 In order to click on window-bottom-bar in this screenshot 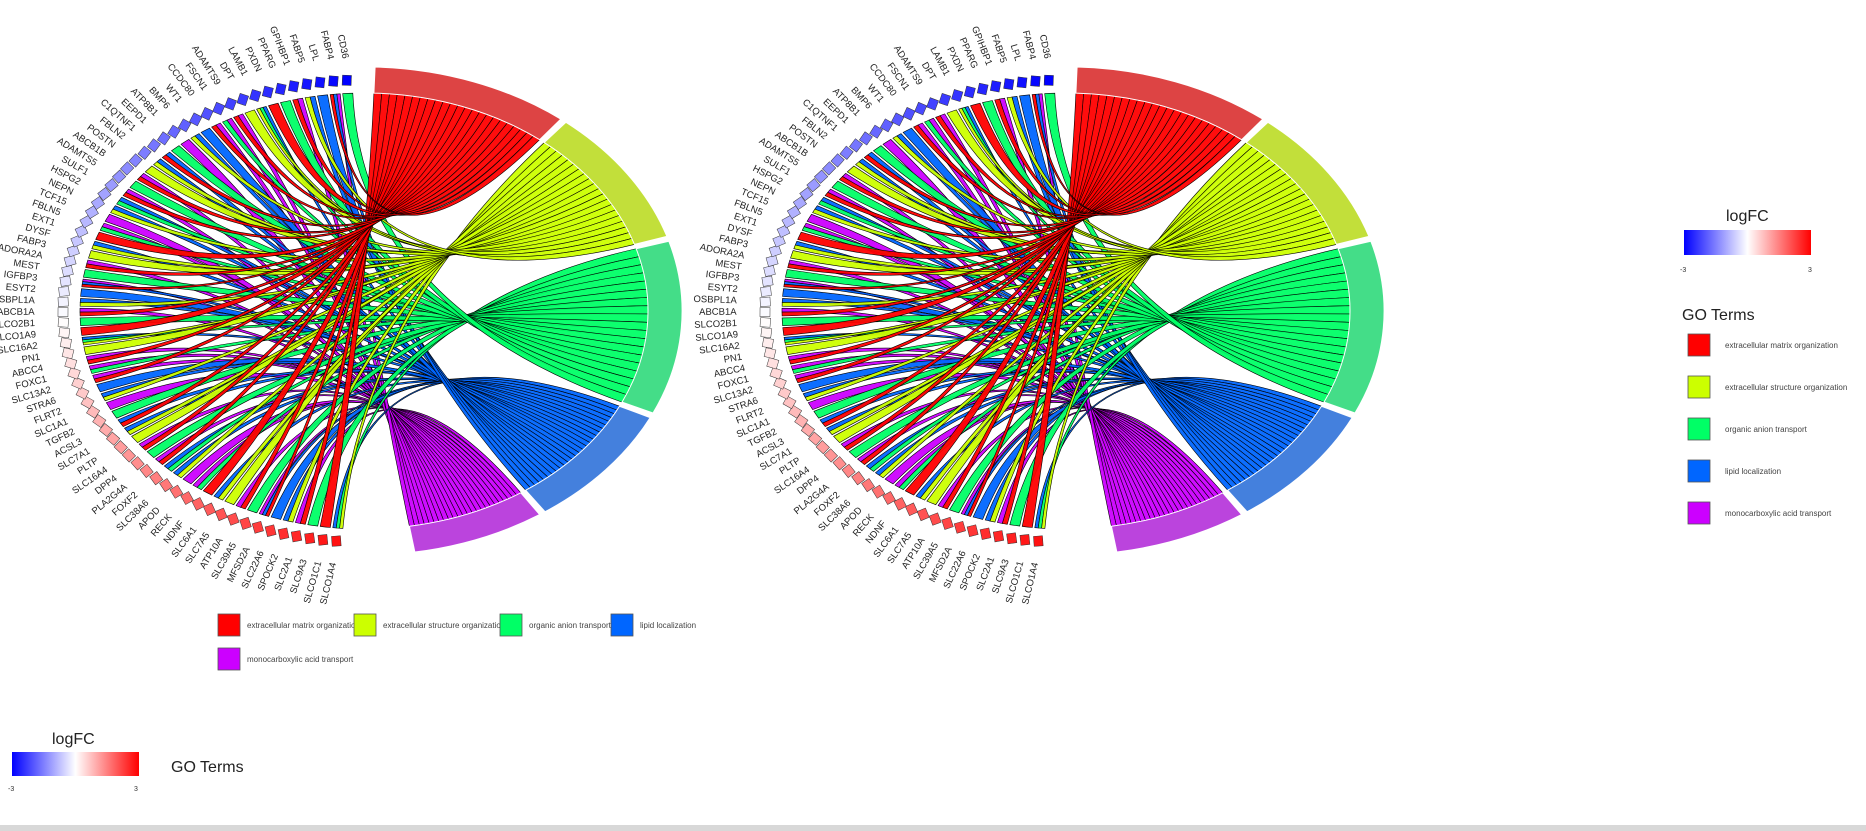, I will do `click(933, 828)`.